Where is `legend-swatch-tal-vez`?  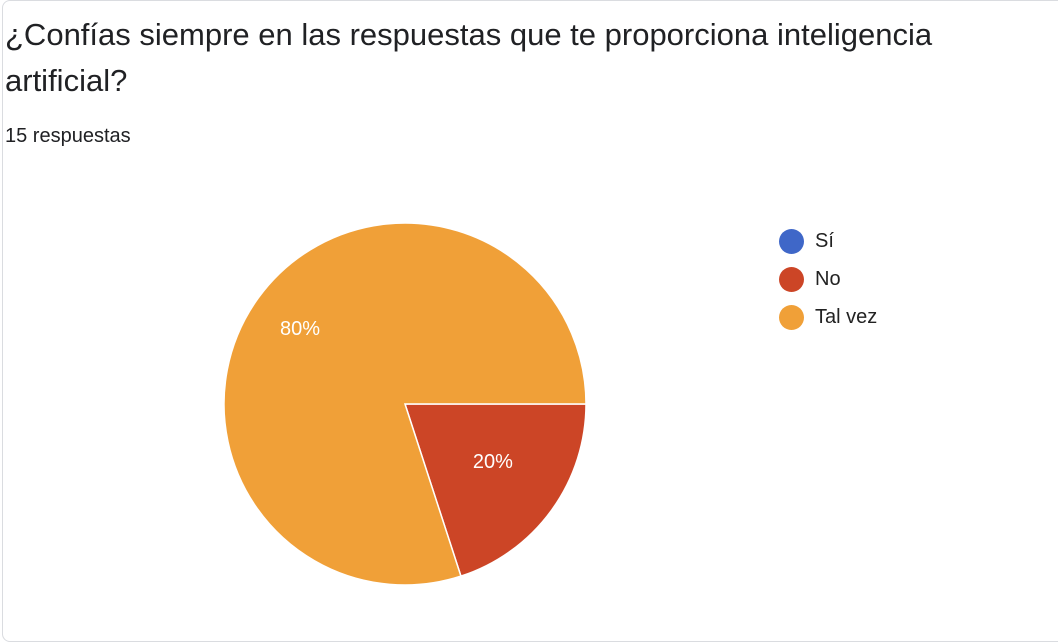
legend-swatch-tal-vez is located at coordinates (791, 317).